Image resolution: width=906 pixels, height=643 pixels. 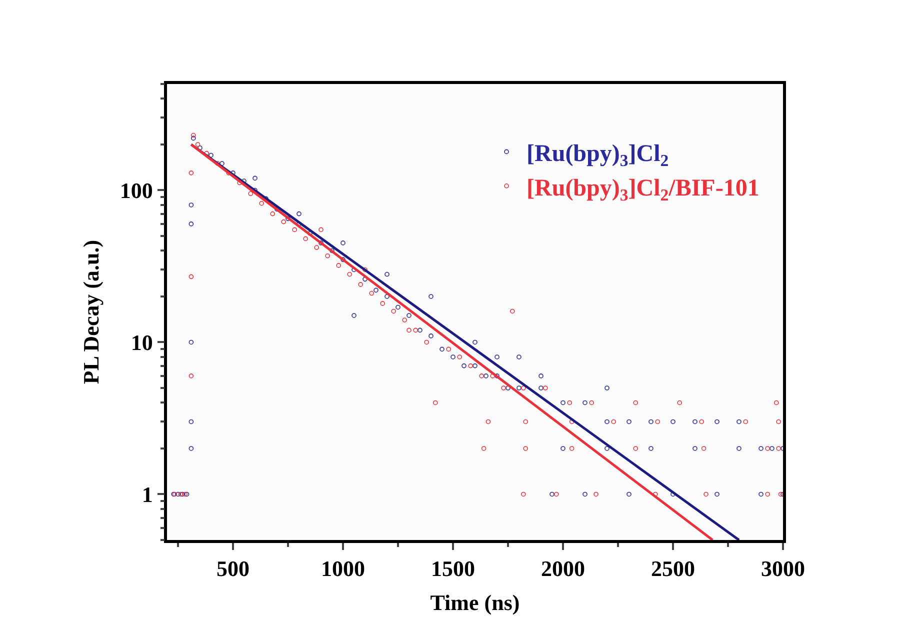 I want to click on x-tick-label: 2000, so click(x=563, y=569).